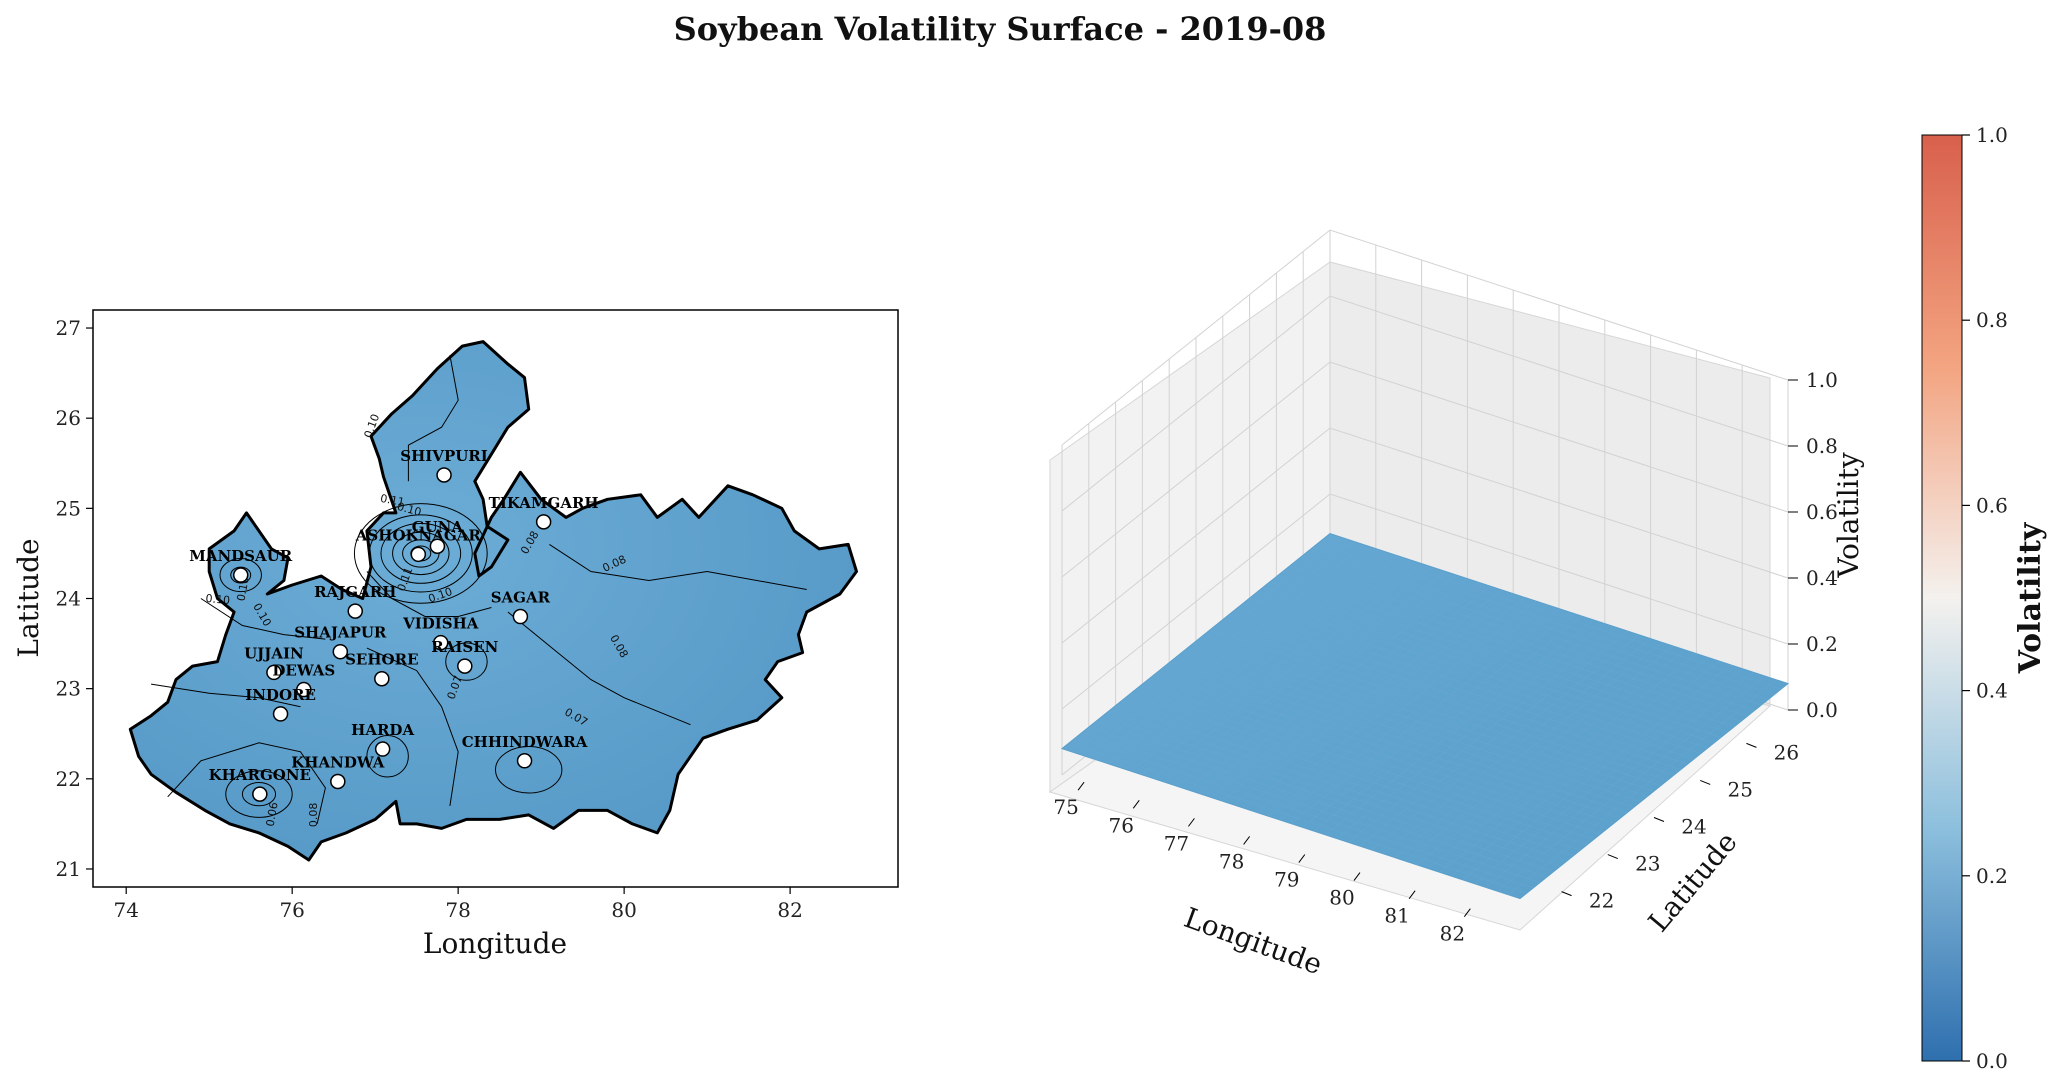  What do you see at coordinates (1822, 512) in the screenshot?
I see `z3d-tick-label: 0.6` at bounding box center [1822, 512].